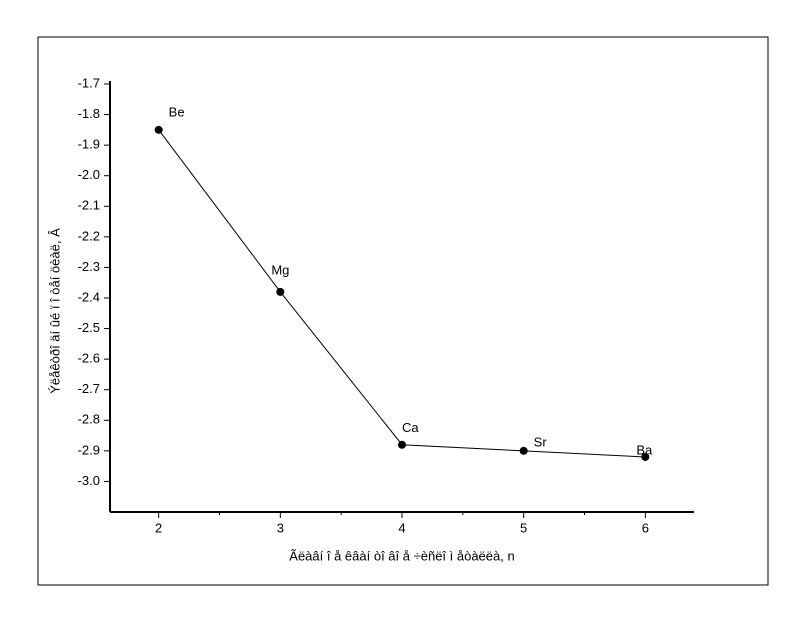 This screenshot has height=622, width=804. Describe the element at coordinates (523, 527) in the screenshot. I see `x-tick-label: 5` at that location.